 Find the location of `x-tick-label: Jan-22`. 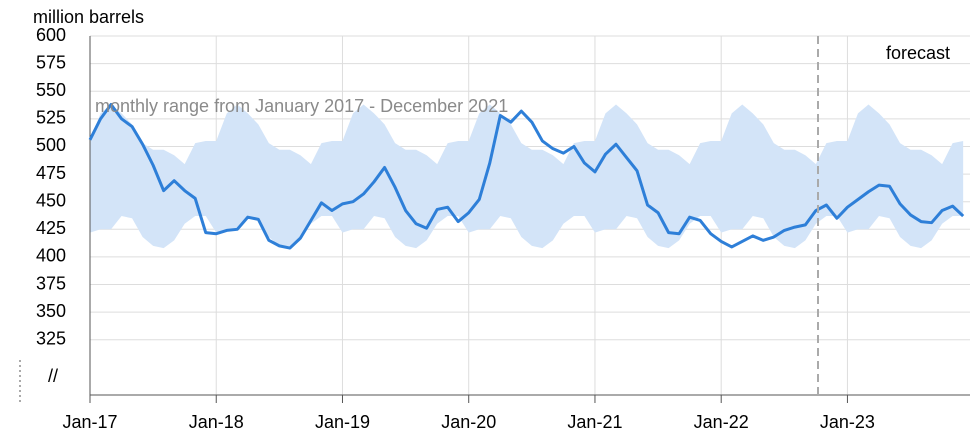

x-tick-label: Jan-22 is located at coordinates (721, 422).